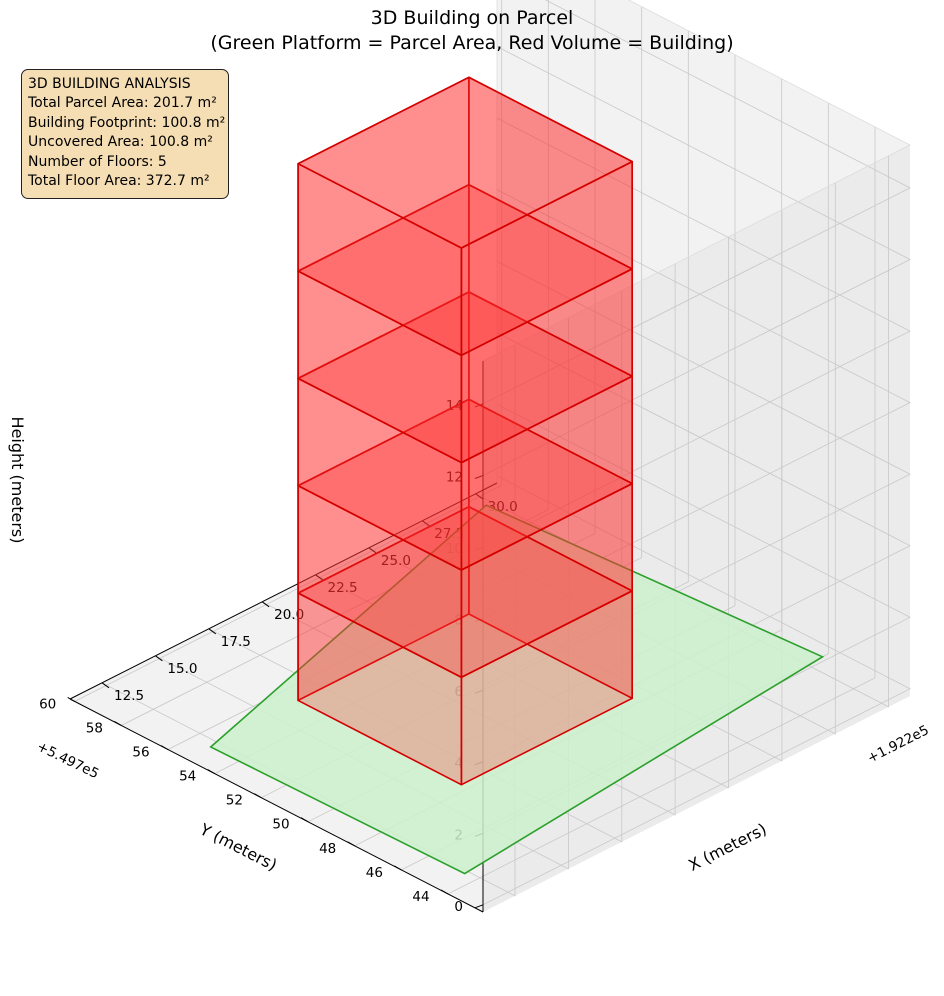 The image size is (944, 996). What do you see at coordinates (17, 480) in the screenshot?
I see `z-axis-label: Height (meters)` at bounding box center [17, 480].